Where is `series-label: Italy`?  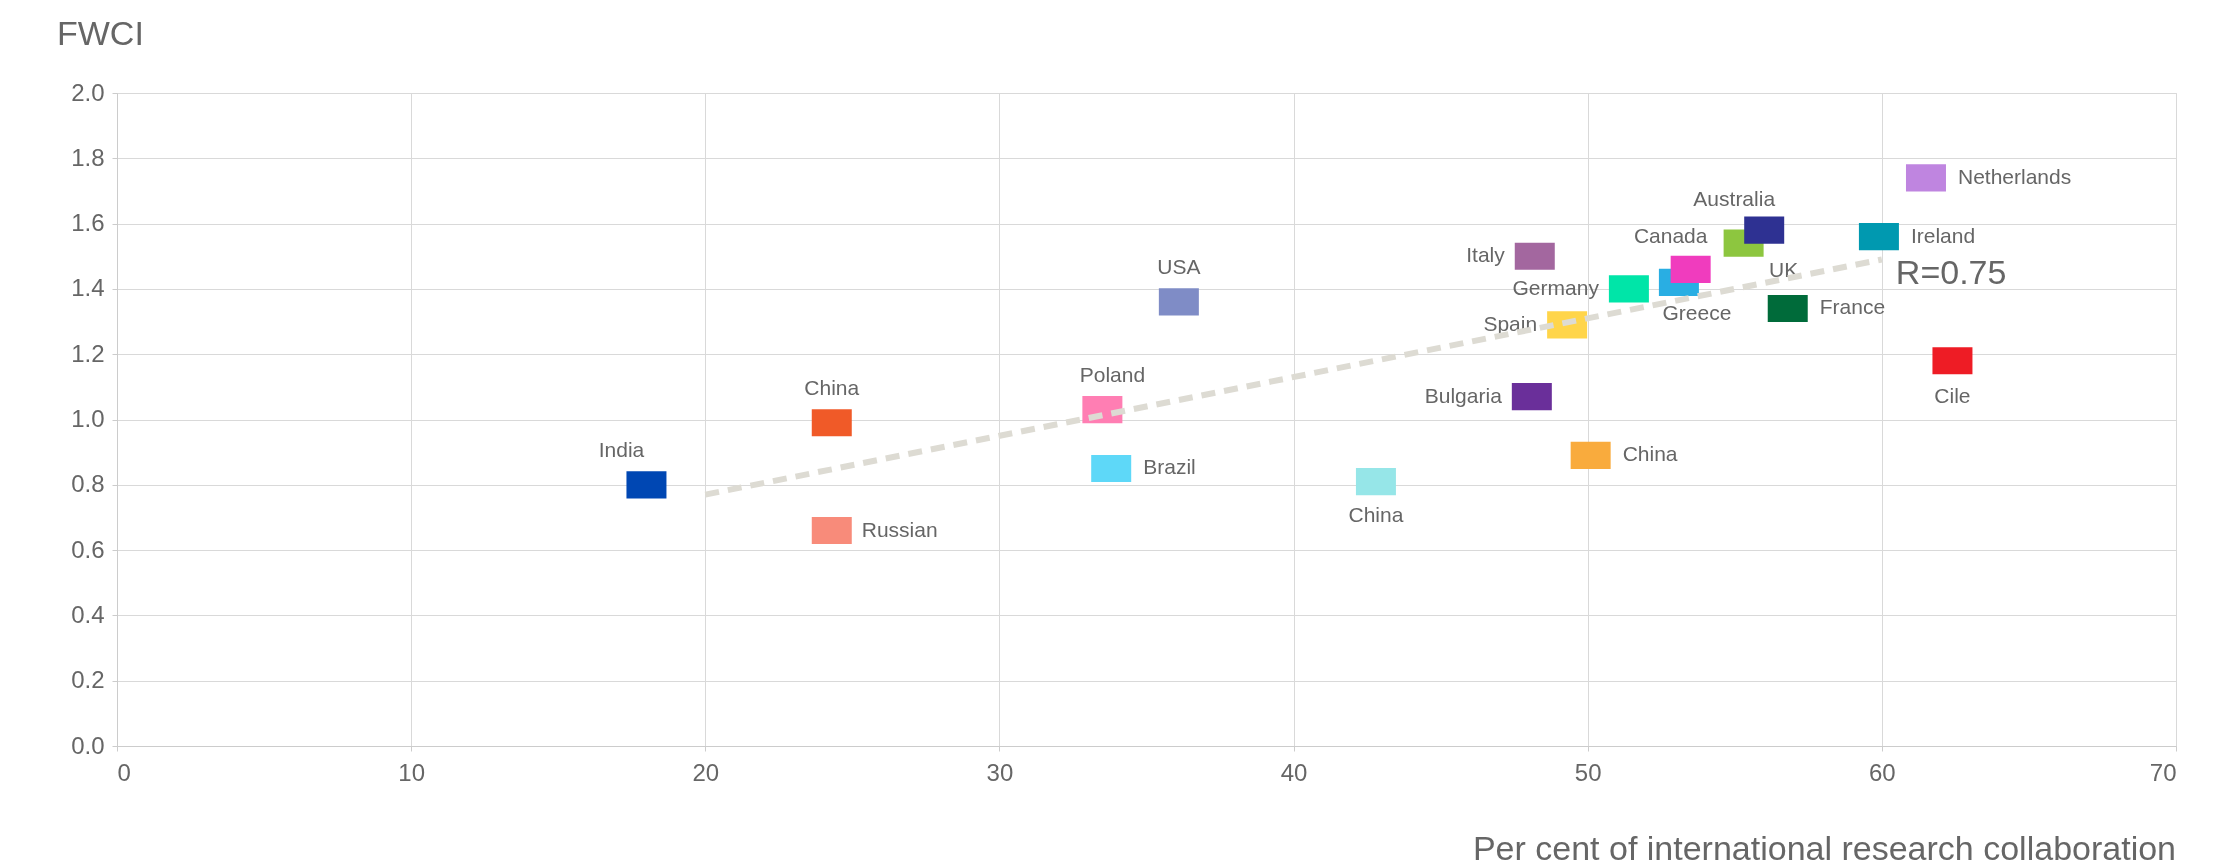
series-label: Italy is located at coordinates (1486, 255).